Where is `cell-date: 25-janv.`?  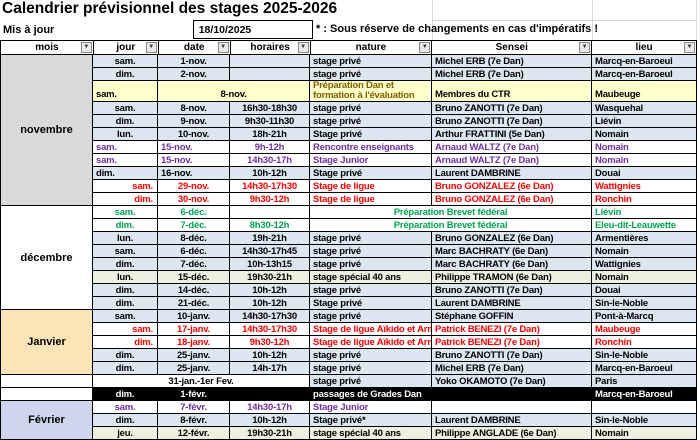 cell-date: 25-janv. is located at coordinates (194, 368).